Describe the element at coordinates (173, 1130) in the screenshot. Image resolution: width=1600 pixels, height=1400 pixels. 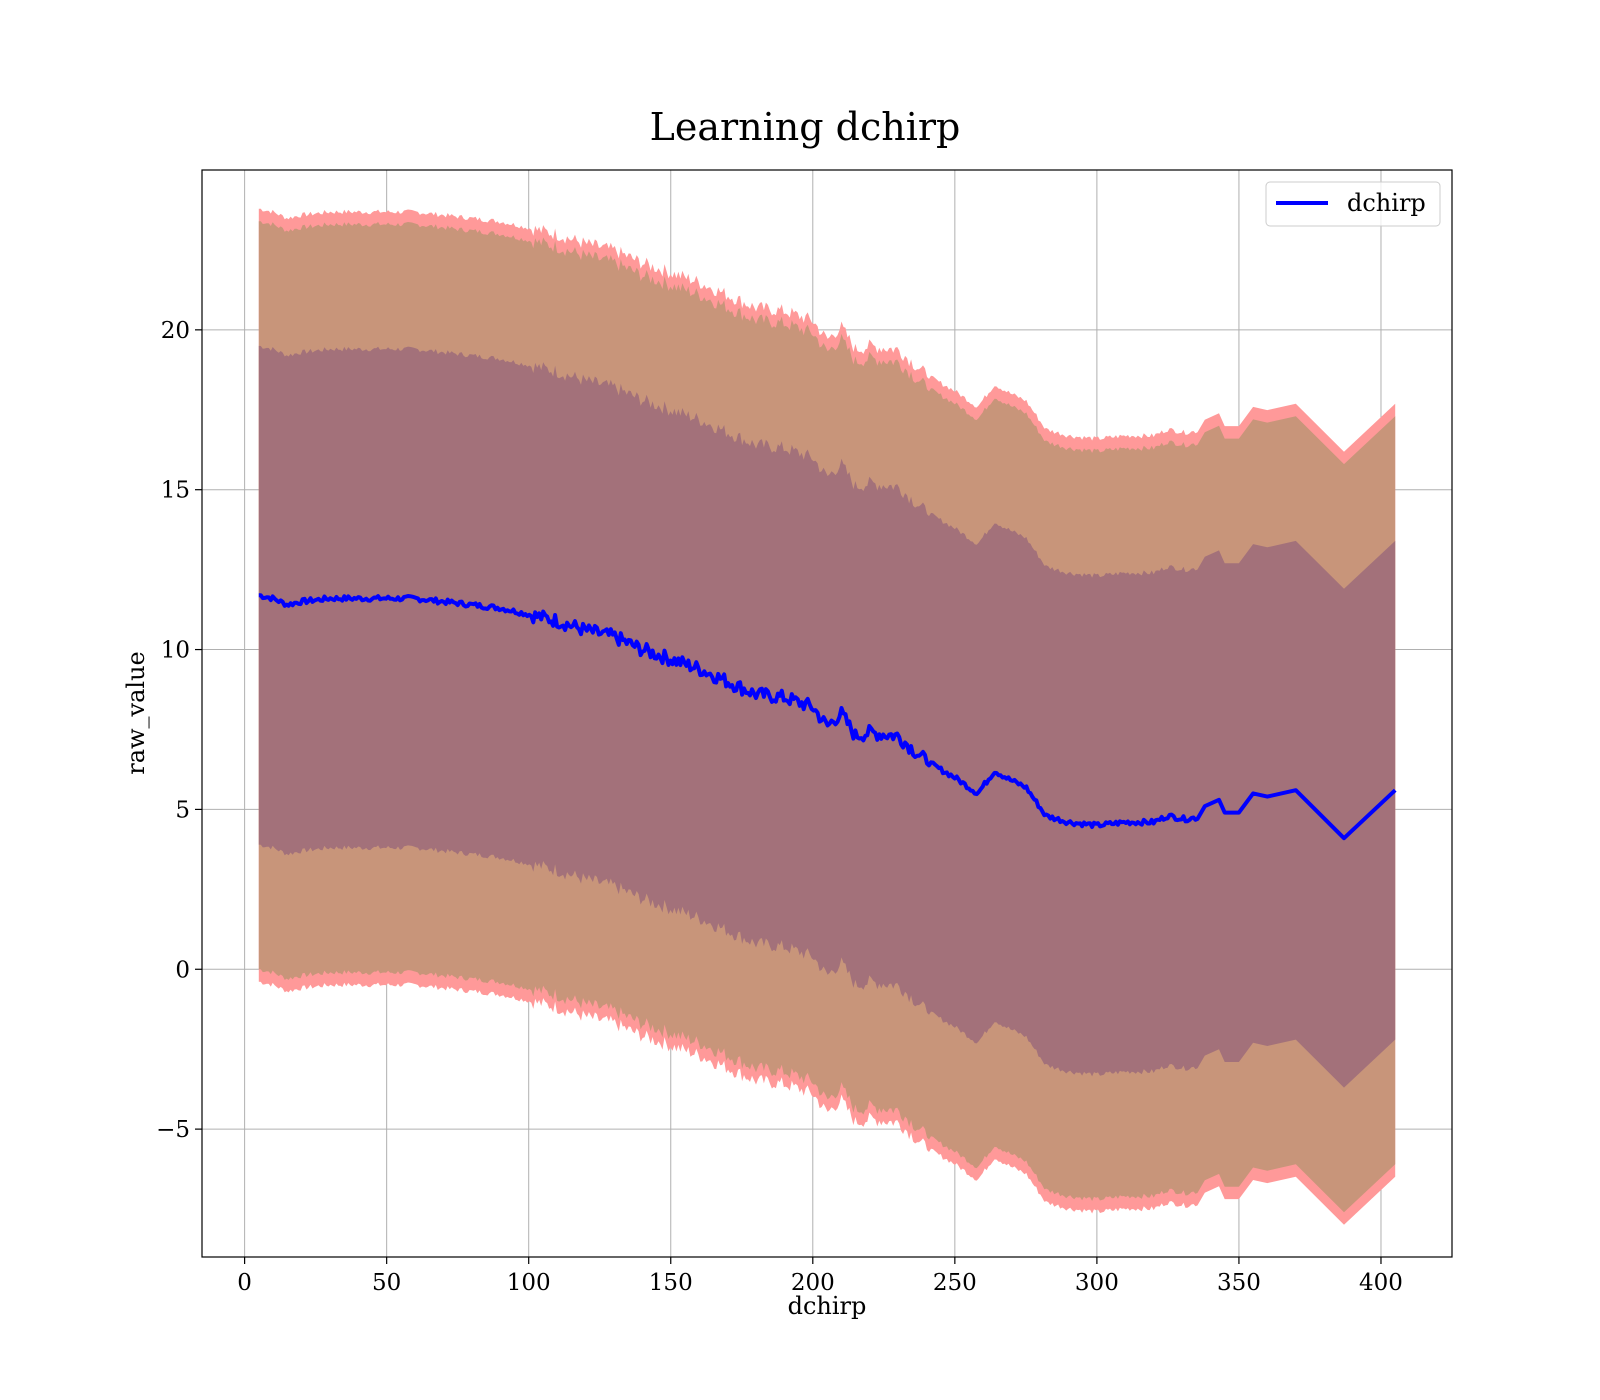
I see `y-tick-label: −5` at that location.